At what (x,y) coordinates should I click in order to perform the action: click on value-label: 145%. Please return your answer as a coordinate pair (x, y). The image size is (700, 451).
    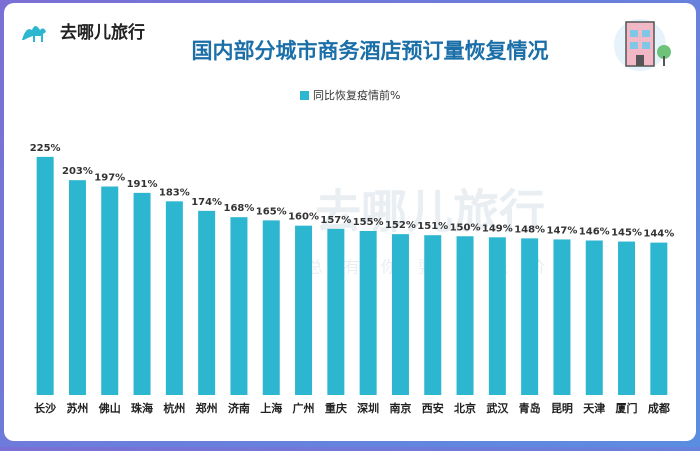
    Looking at the image, I should click on (626, 233).